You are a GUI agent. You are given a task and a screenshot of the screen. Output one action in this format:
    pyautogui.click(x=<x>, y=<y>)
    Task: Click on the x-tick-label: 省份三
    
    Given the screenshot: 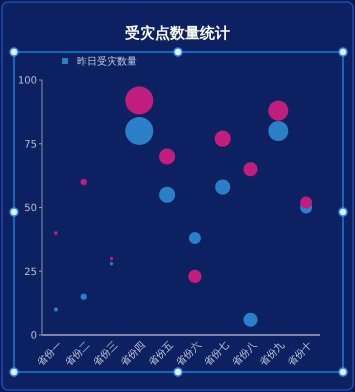 What is the action you would take?
    pyautogui.click(x=105, y=354)
    